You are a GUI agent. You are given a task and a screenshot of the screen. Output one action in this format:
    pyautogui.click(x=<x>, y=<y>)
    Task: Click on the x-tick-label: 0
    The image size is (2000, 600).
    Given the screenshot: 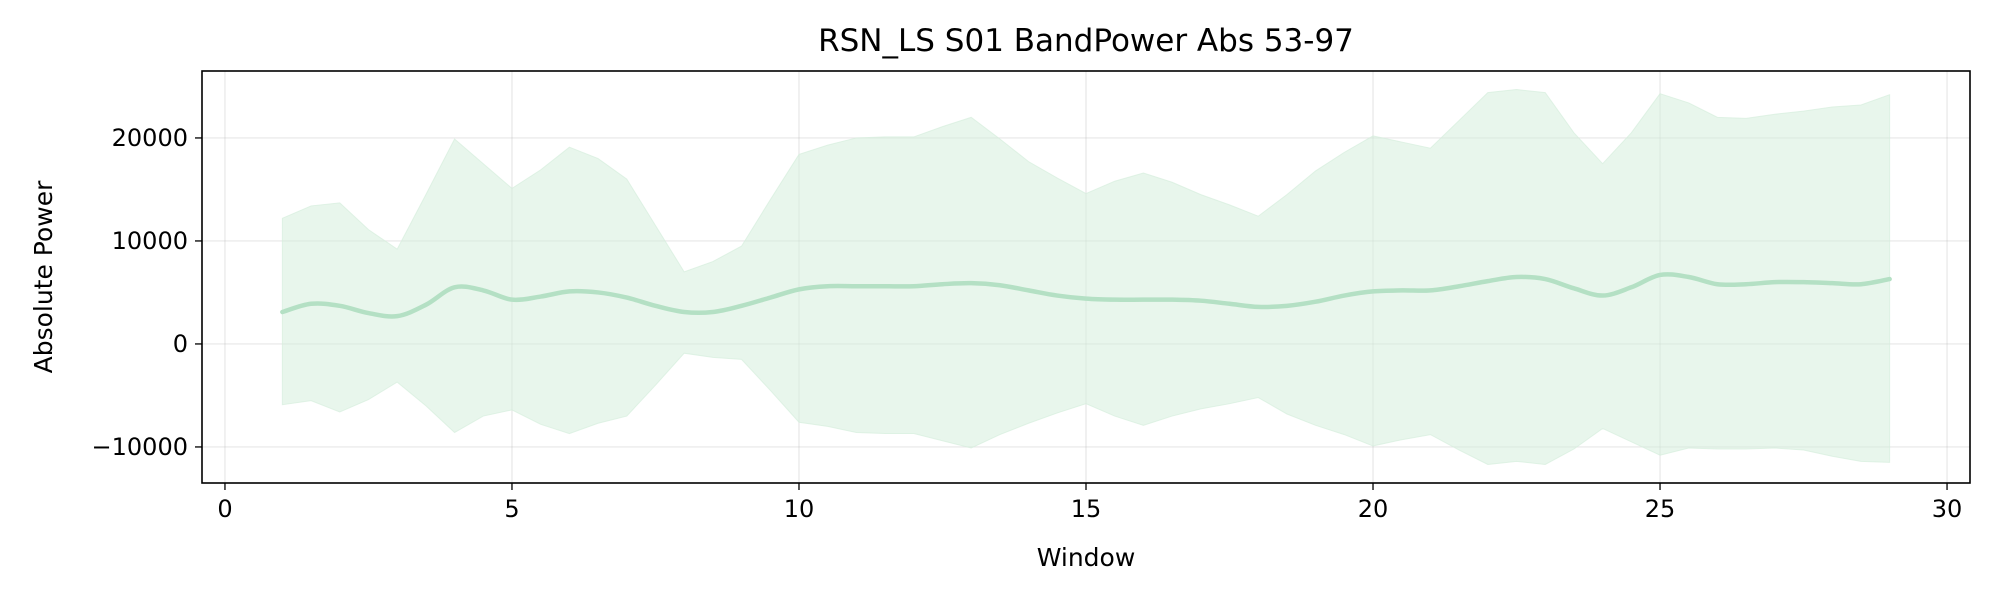 What is the action you would take?
    pyautogui.click(x=224, y=509)
    